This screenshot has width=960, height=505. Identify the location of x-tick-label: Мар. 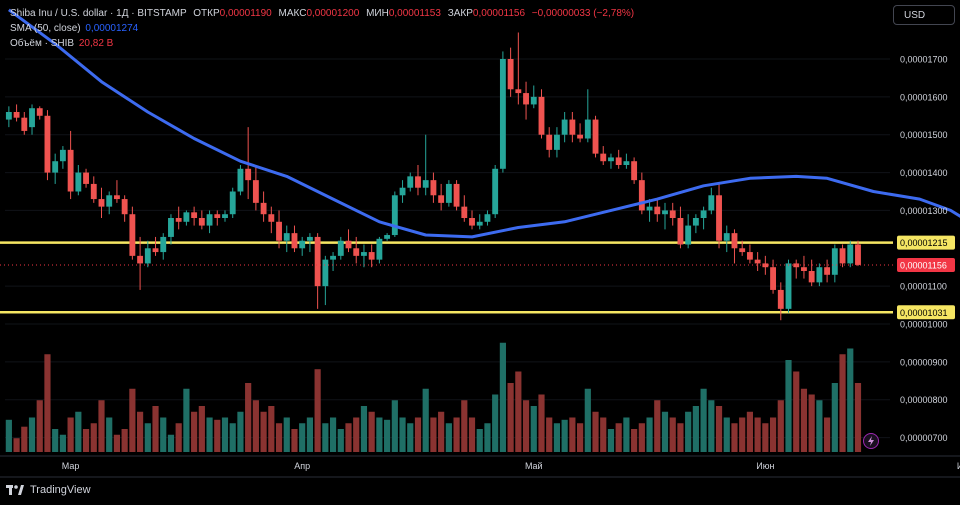
(71, 466).